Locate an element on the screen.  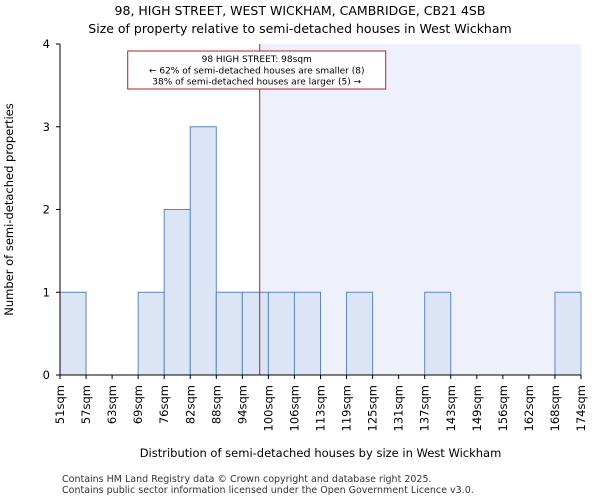
x-tick-label: 82sqm is located at coordinates (190, 404).